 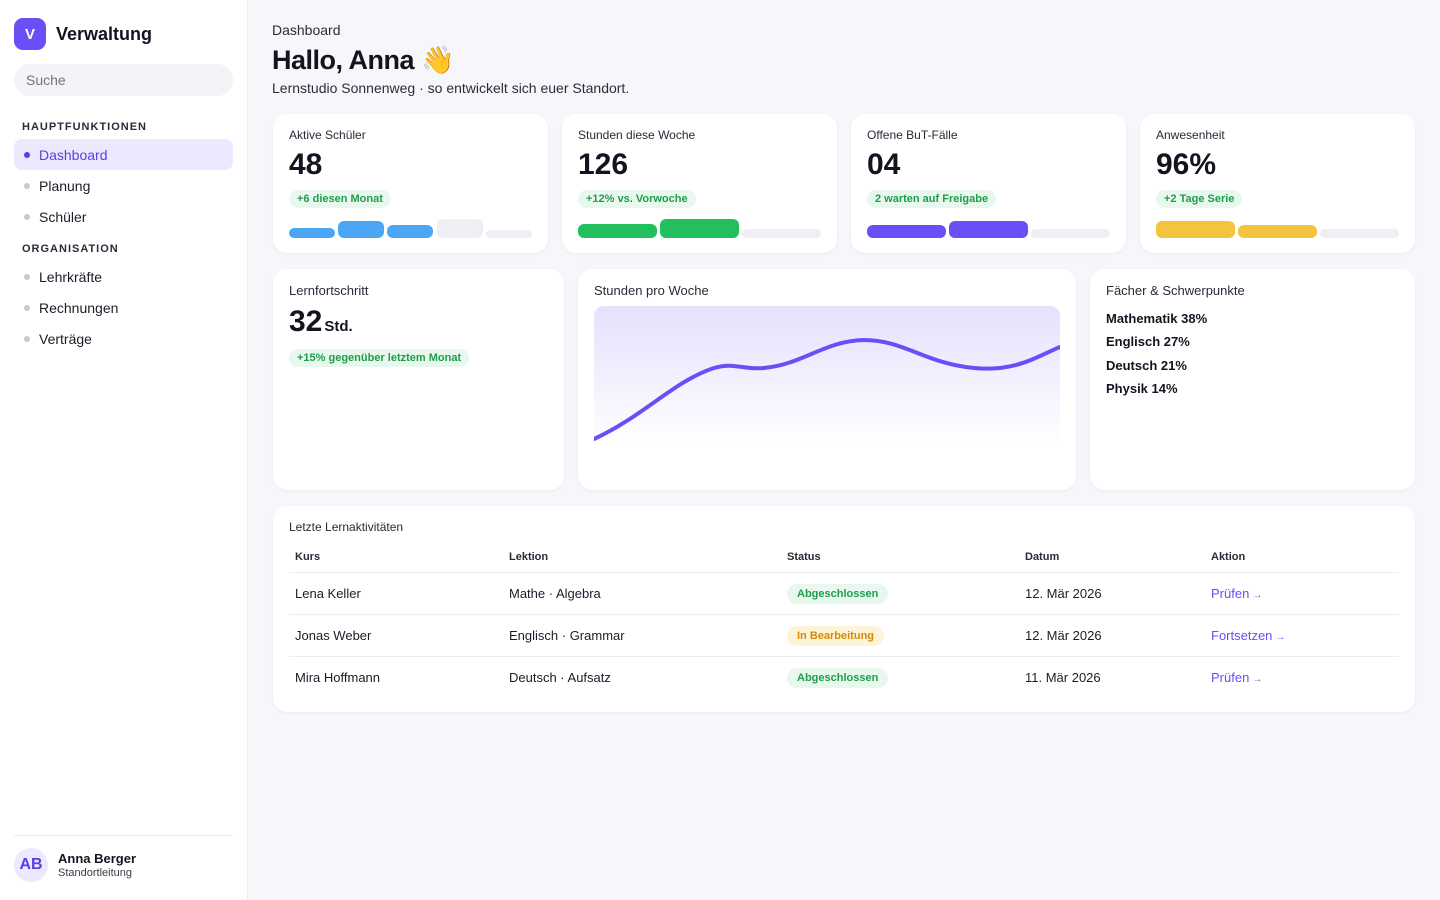 I want to click on sidebar-item-dashboard: Dashboard, so click(x=123, y=154).